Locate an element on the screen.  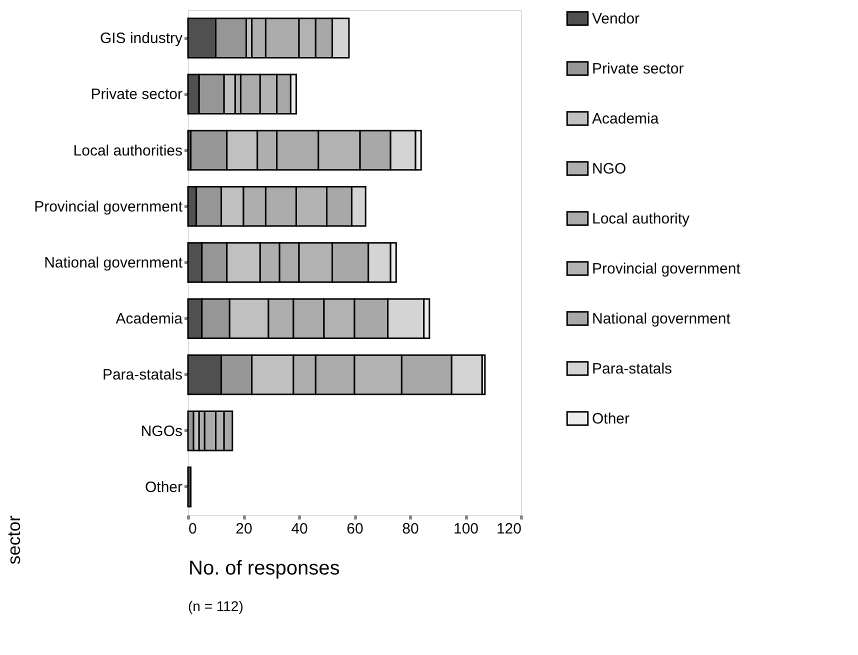
y-tick-label: NGOs is located at coordinates (161, 431).